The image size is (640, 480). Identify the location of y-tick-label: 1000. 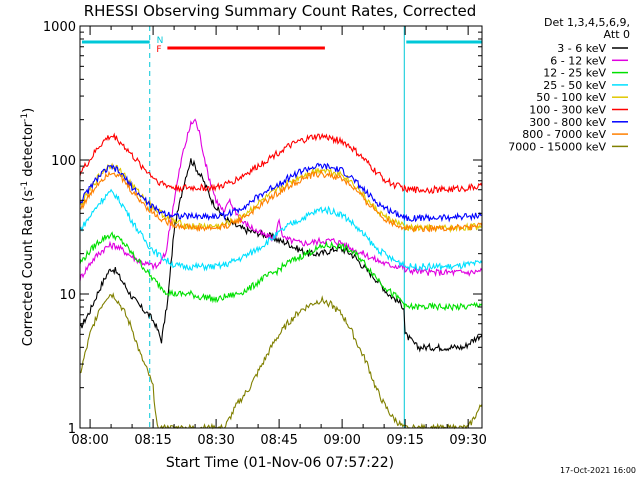
(59, 27).